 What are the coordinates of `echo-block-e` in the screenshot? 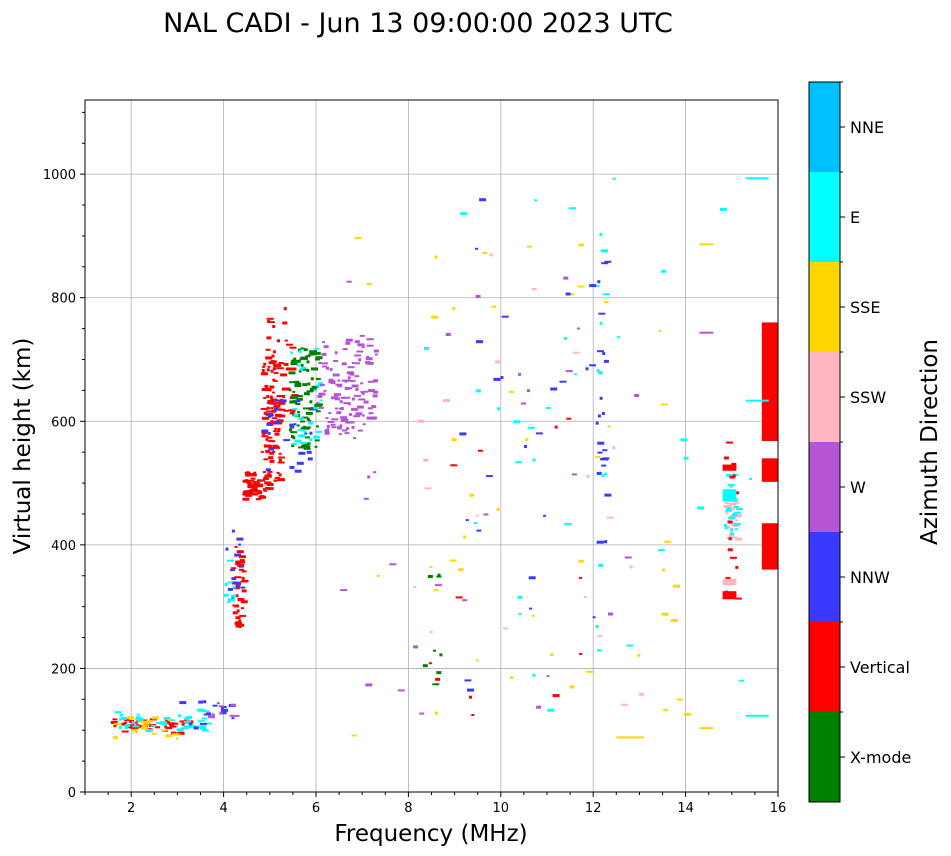 It's located at (729, 495).